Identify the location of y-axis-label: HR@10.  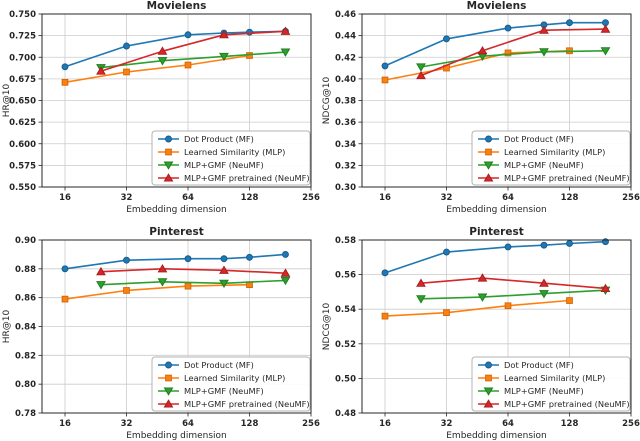
(7, 326).